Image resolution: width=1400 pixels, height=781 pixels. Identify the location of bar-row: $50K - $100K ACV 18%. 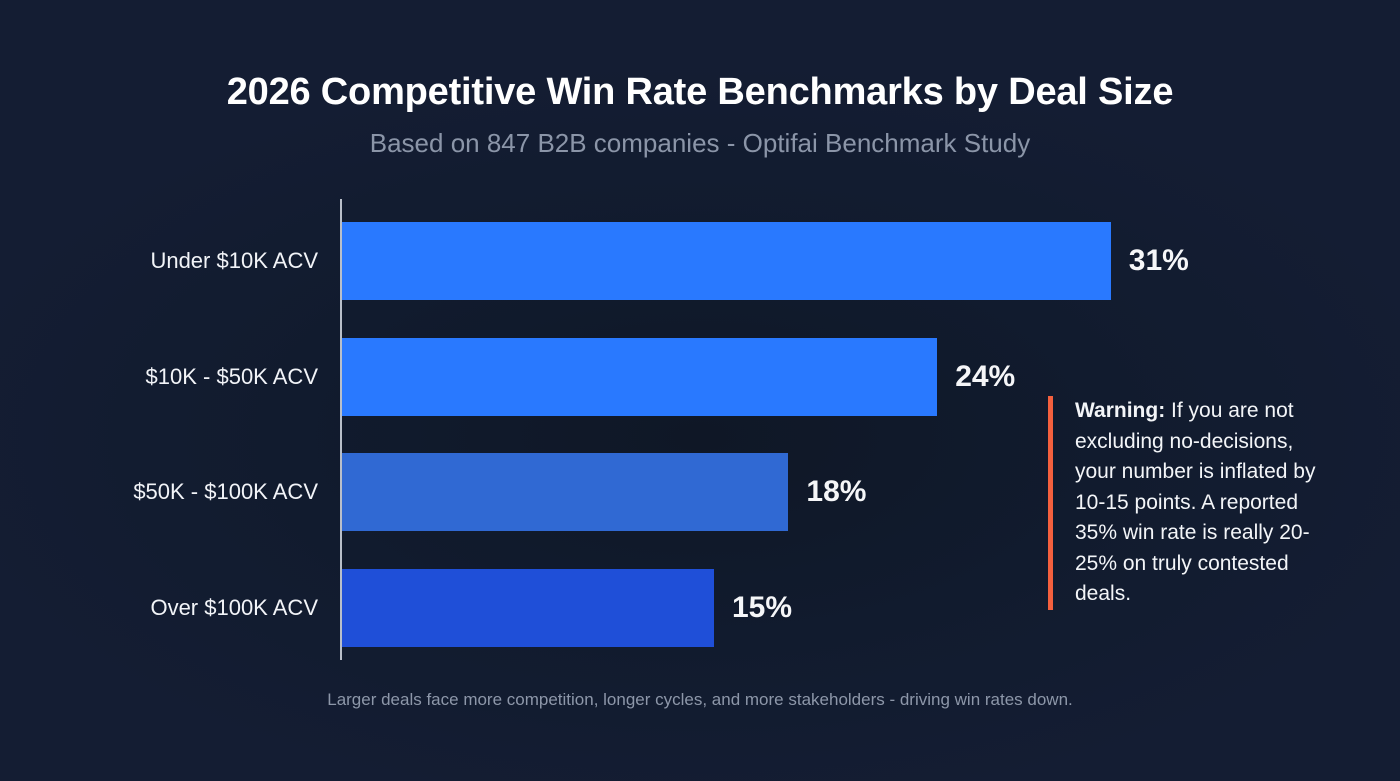
(700, 492).